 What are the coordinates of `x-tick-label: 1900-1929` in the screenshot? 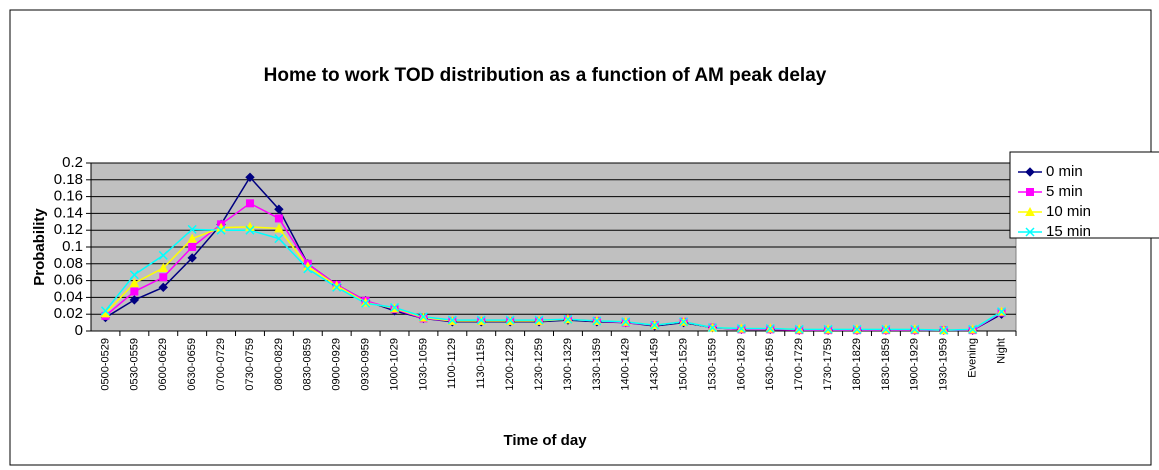 It's located at (915, 364).